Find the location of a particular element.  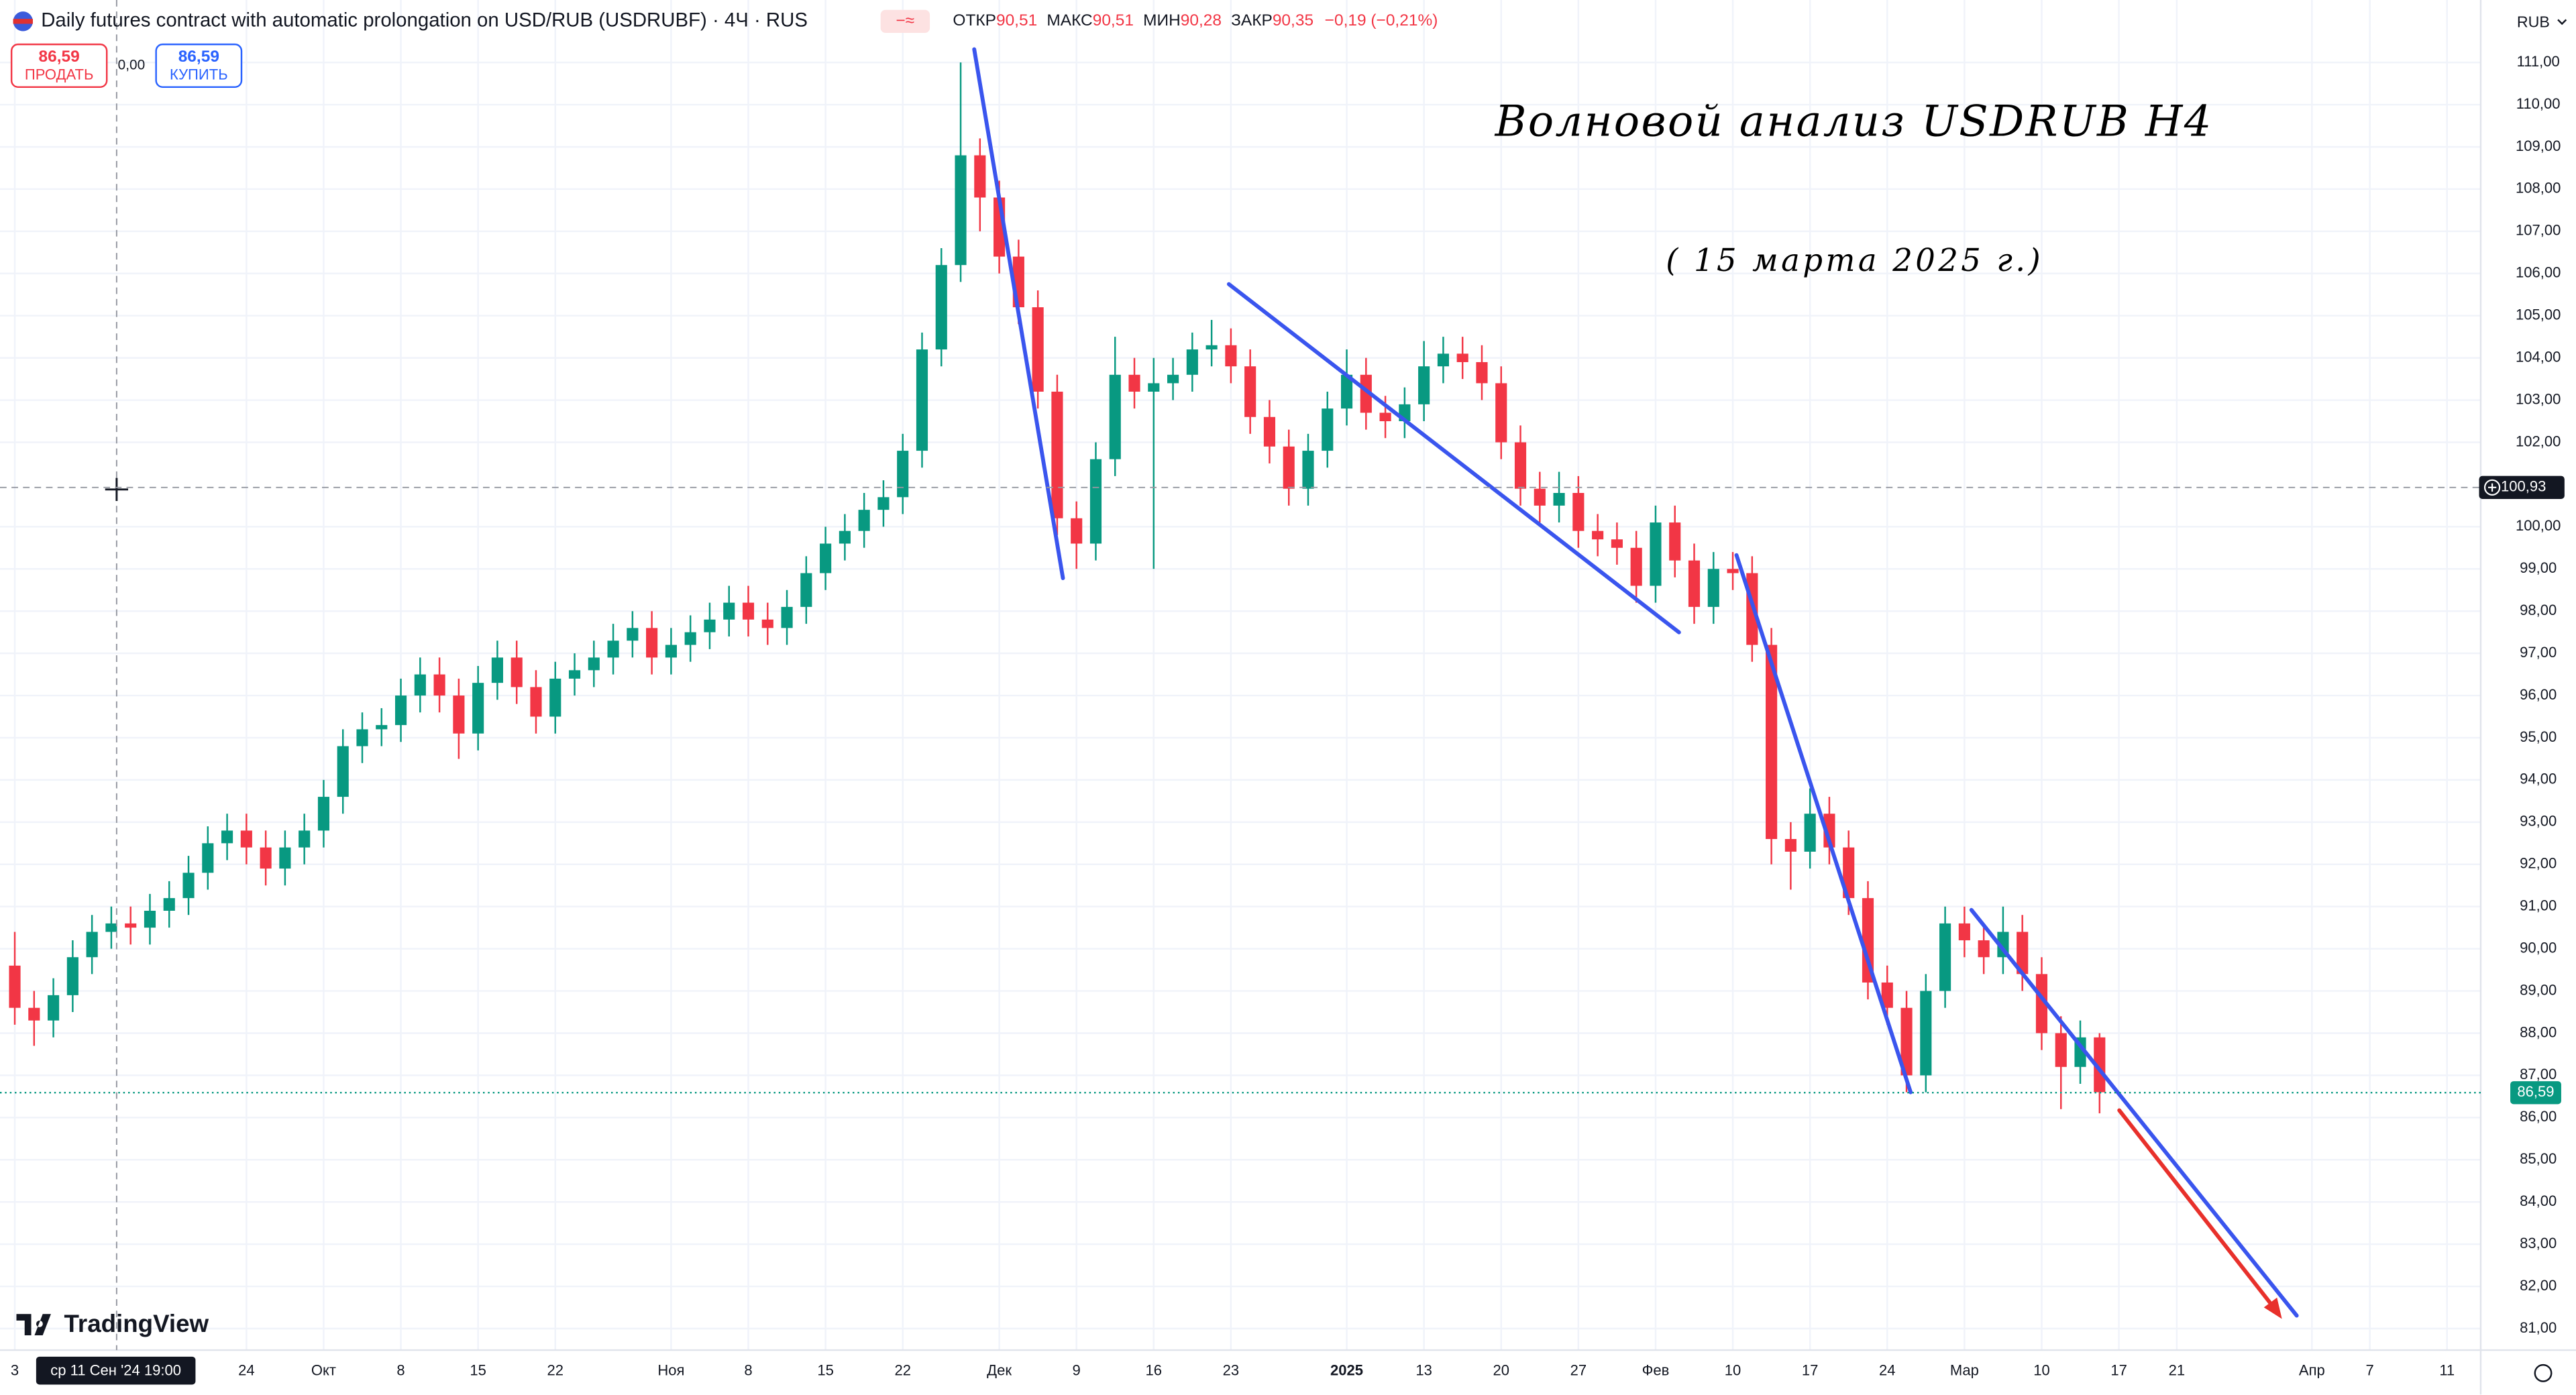

forecast-arrow is located at coordinates (2199, 1213).